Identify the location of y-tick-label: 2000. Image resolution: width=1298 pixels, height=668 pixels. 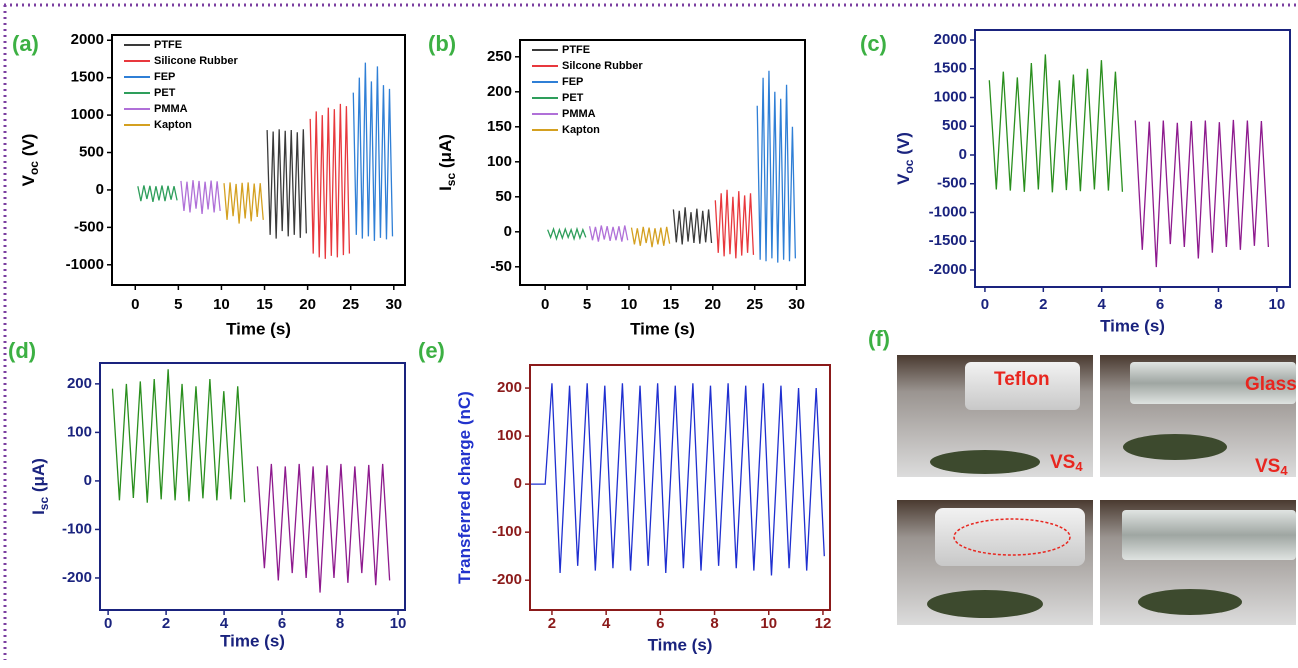
(87, 39).